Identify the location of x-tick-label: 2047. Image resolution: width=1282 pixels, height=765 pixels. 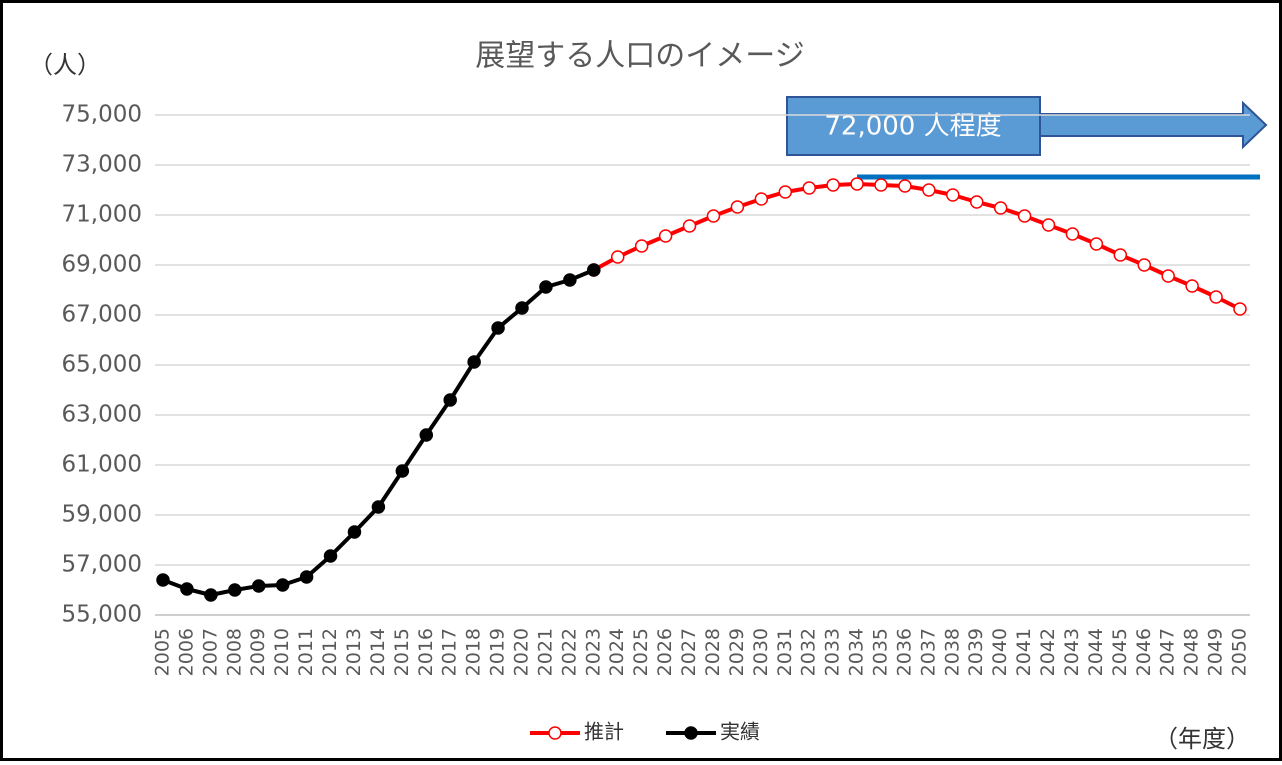
(1168, 652).